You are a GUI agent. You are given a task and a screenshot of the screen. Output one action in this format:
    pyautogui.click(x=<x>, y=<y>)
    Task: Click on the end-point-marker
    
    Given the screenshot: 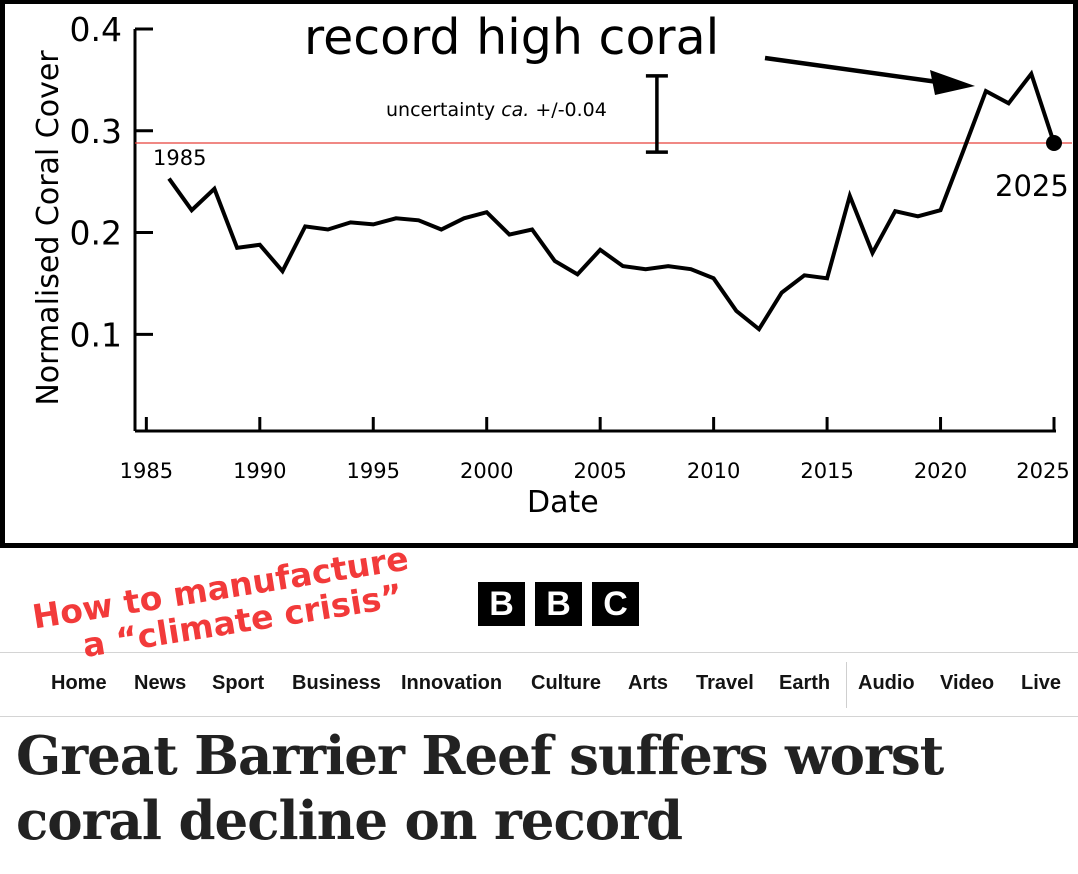 What is the action you would take?
    pyautogui.click(x=1054, y=142)
    